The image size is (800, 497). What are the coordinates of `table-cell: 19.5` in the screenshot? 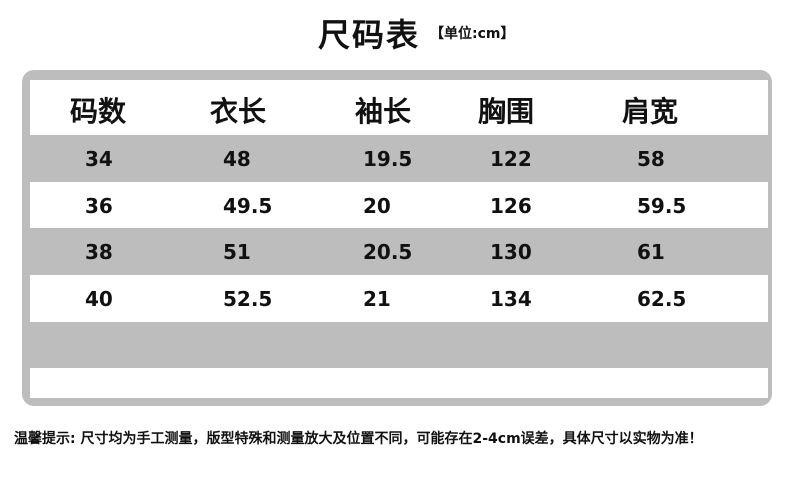 It's located at (388, 159).